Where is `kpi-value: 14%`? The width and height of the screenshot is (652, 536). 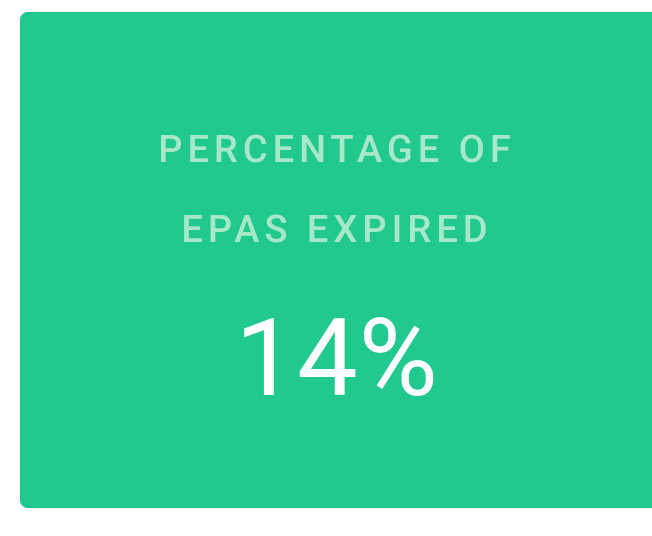
kpi-value: 14% is located at coordinates (337, 359).